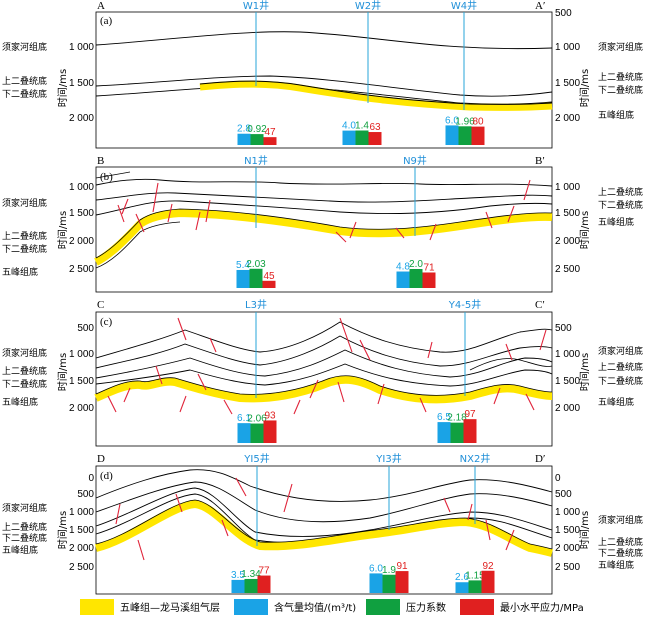 This screenshot has width=650, height=620. What do you see at coordinates (238, 575) in the screenshot?
I see `gas-value-label: 3.5` at bounding box center [238, 575].